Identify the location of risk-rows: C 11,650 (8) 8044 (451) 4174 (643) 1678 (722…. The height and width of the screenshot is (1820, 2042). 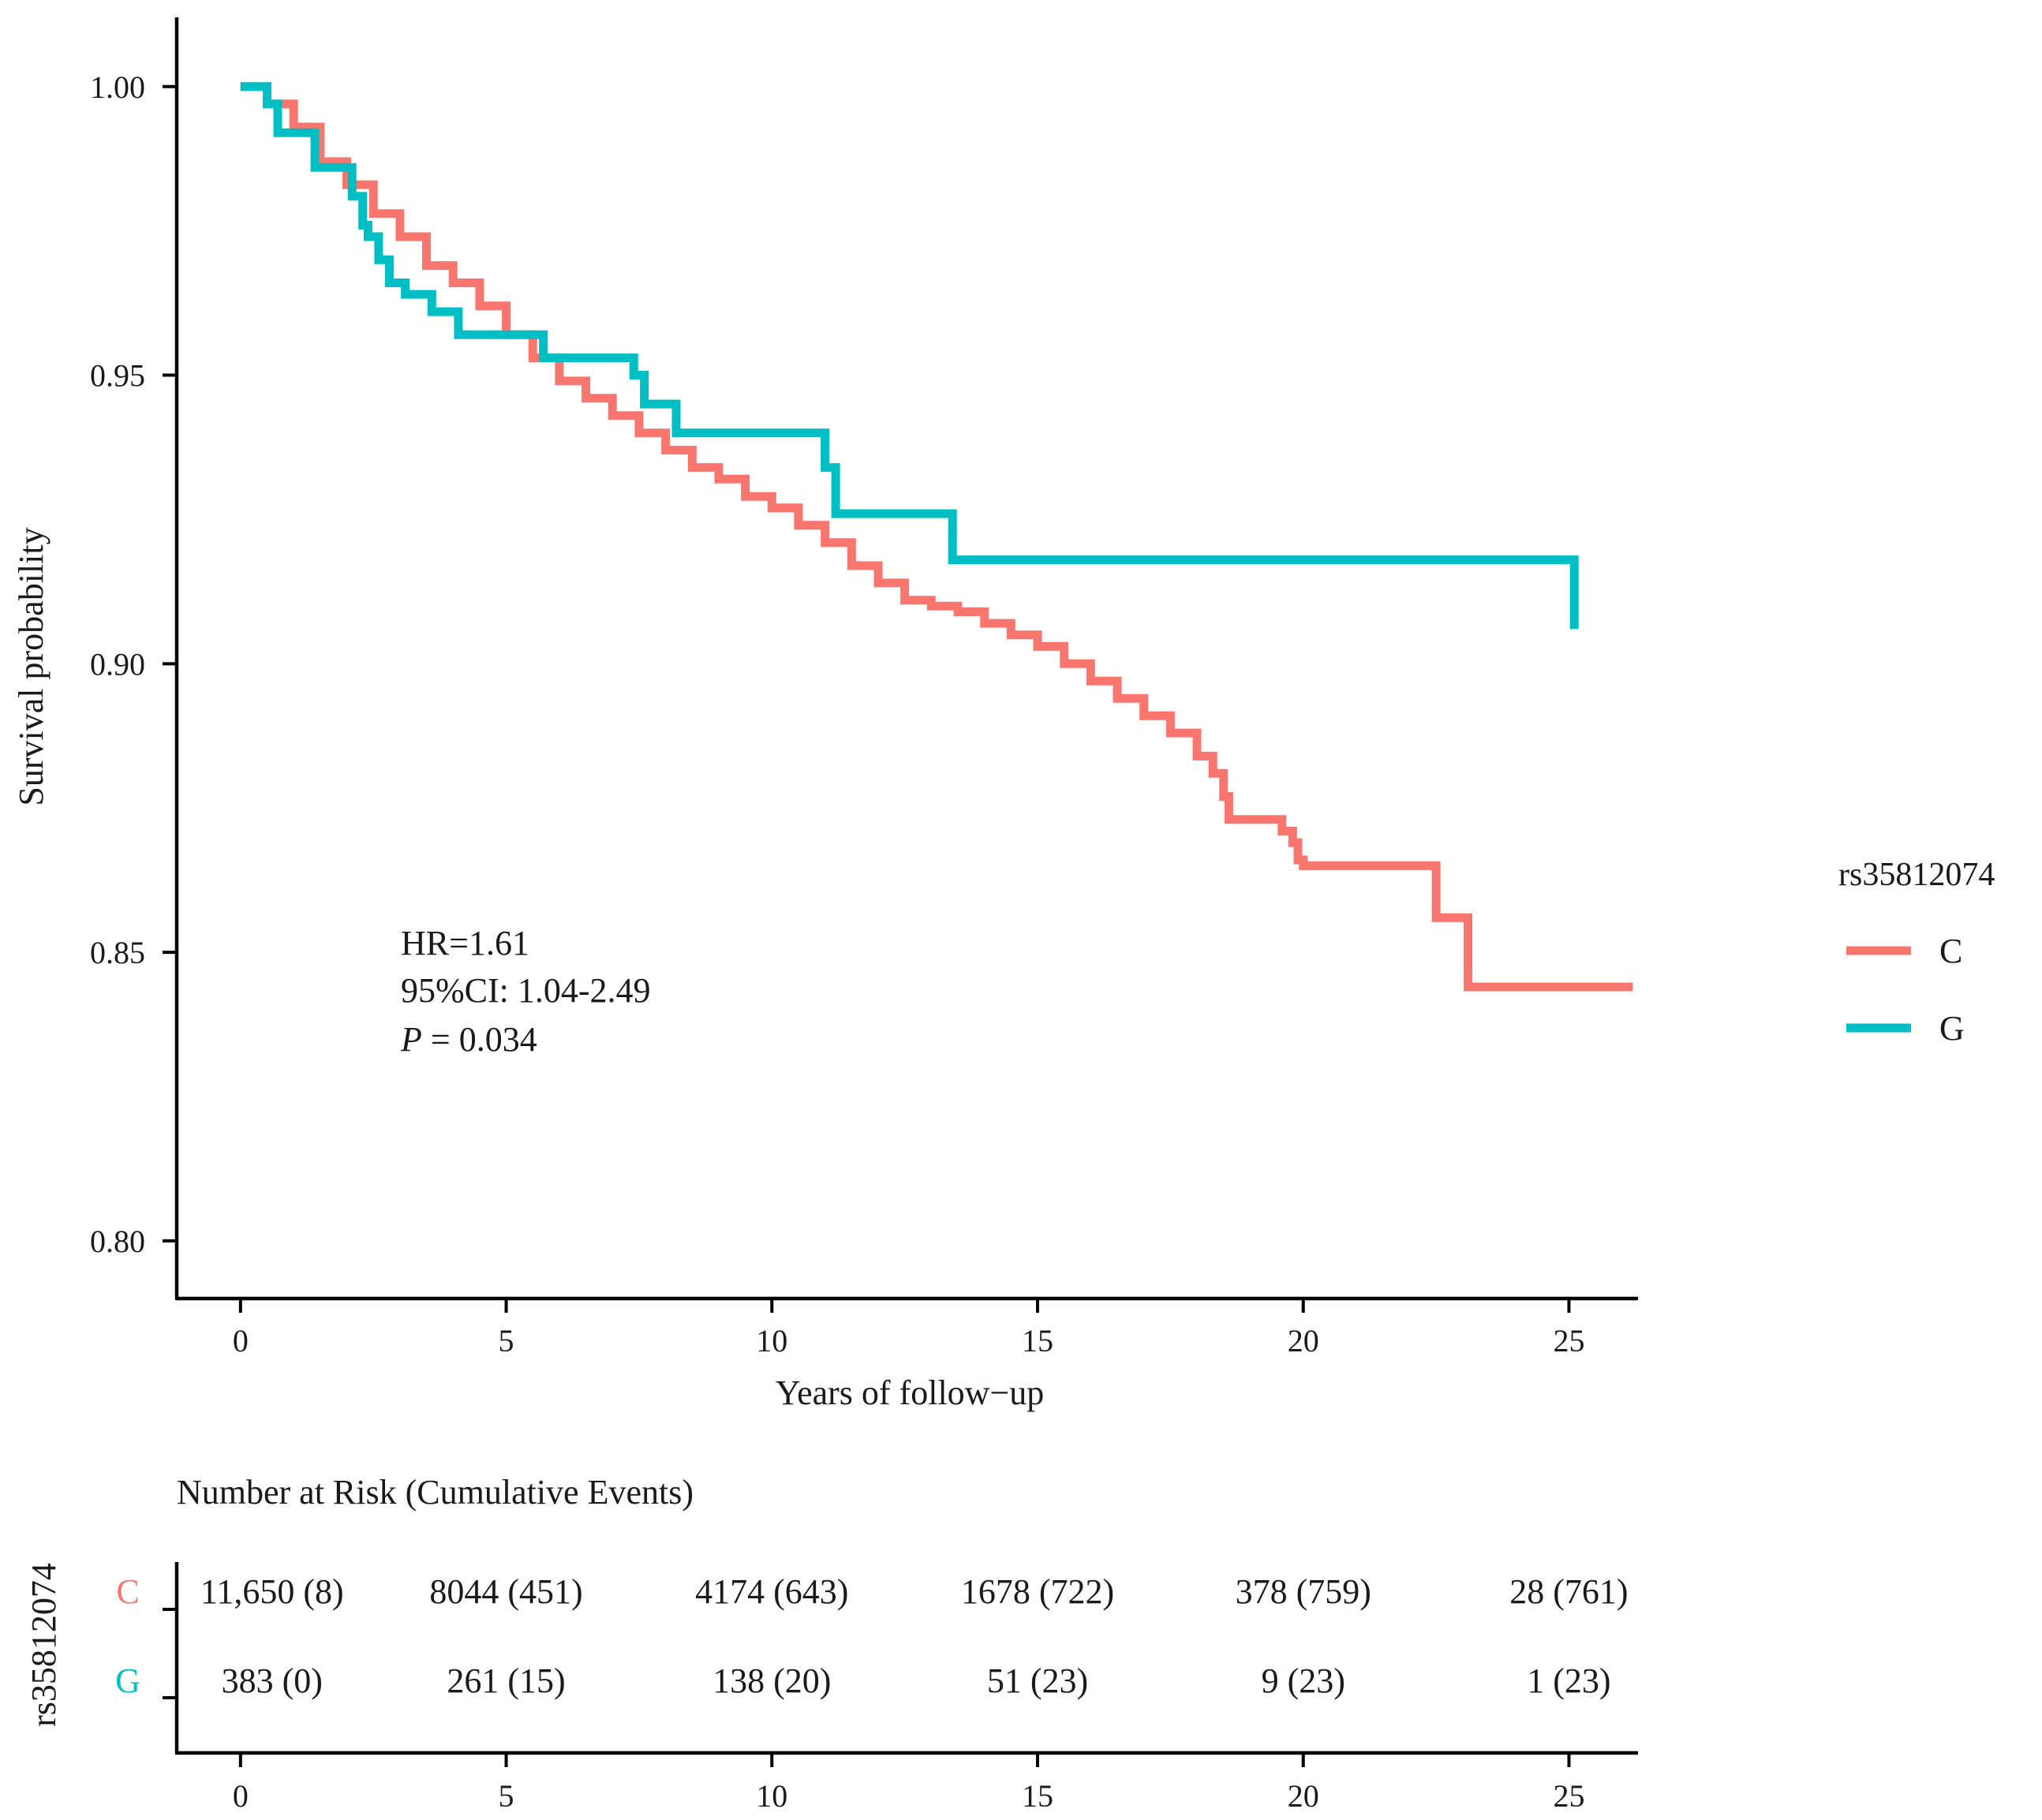
(871, 1636).